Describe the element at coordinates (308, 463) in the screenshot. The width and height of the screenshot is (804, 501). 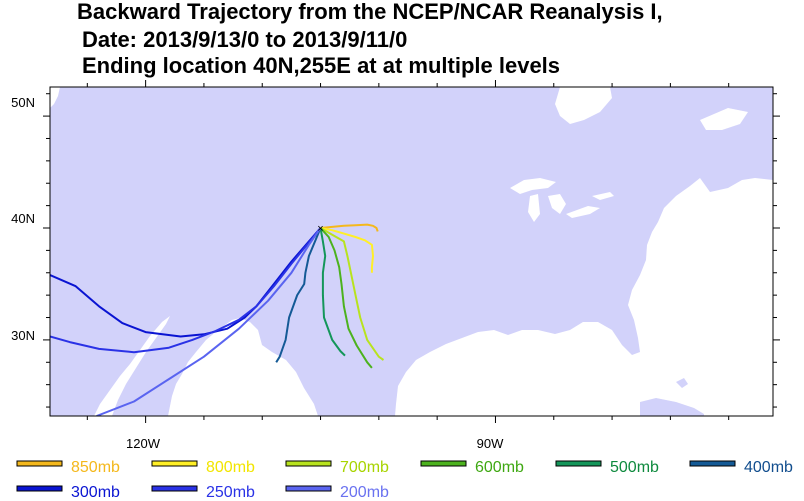
I see `legend-swatch-700mb` at that location.